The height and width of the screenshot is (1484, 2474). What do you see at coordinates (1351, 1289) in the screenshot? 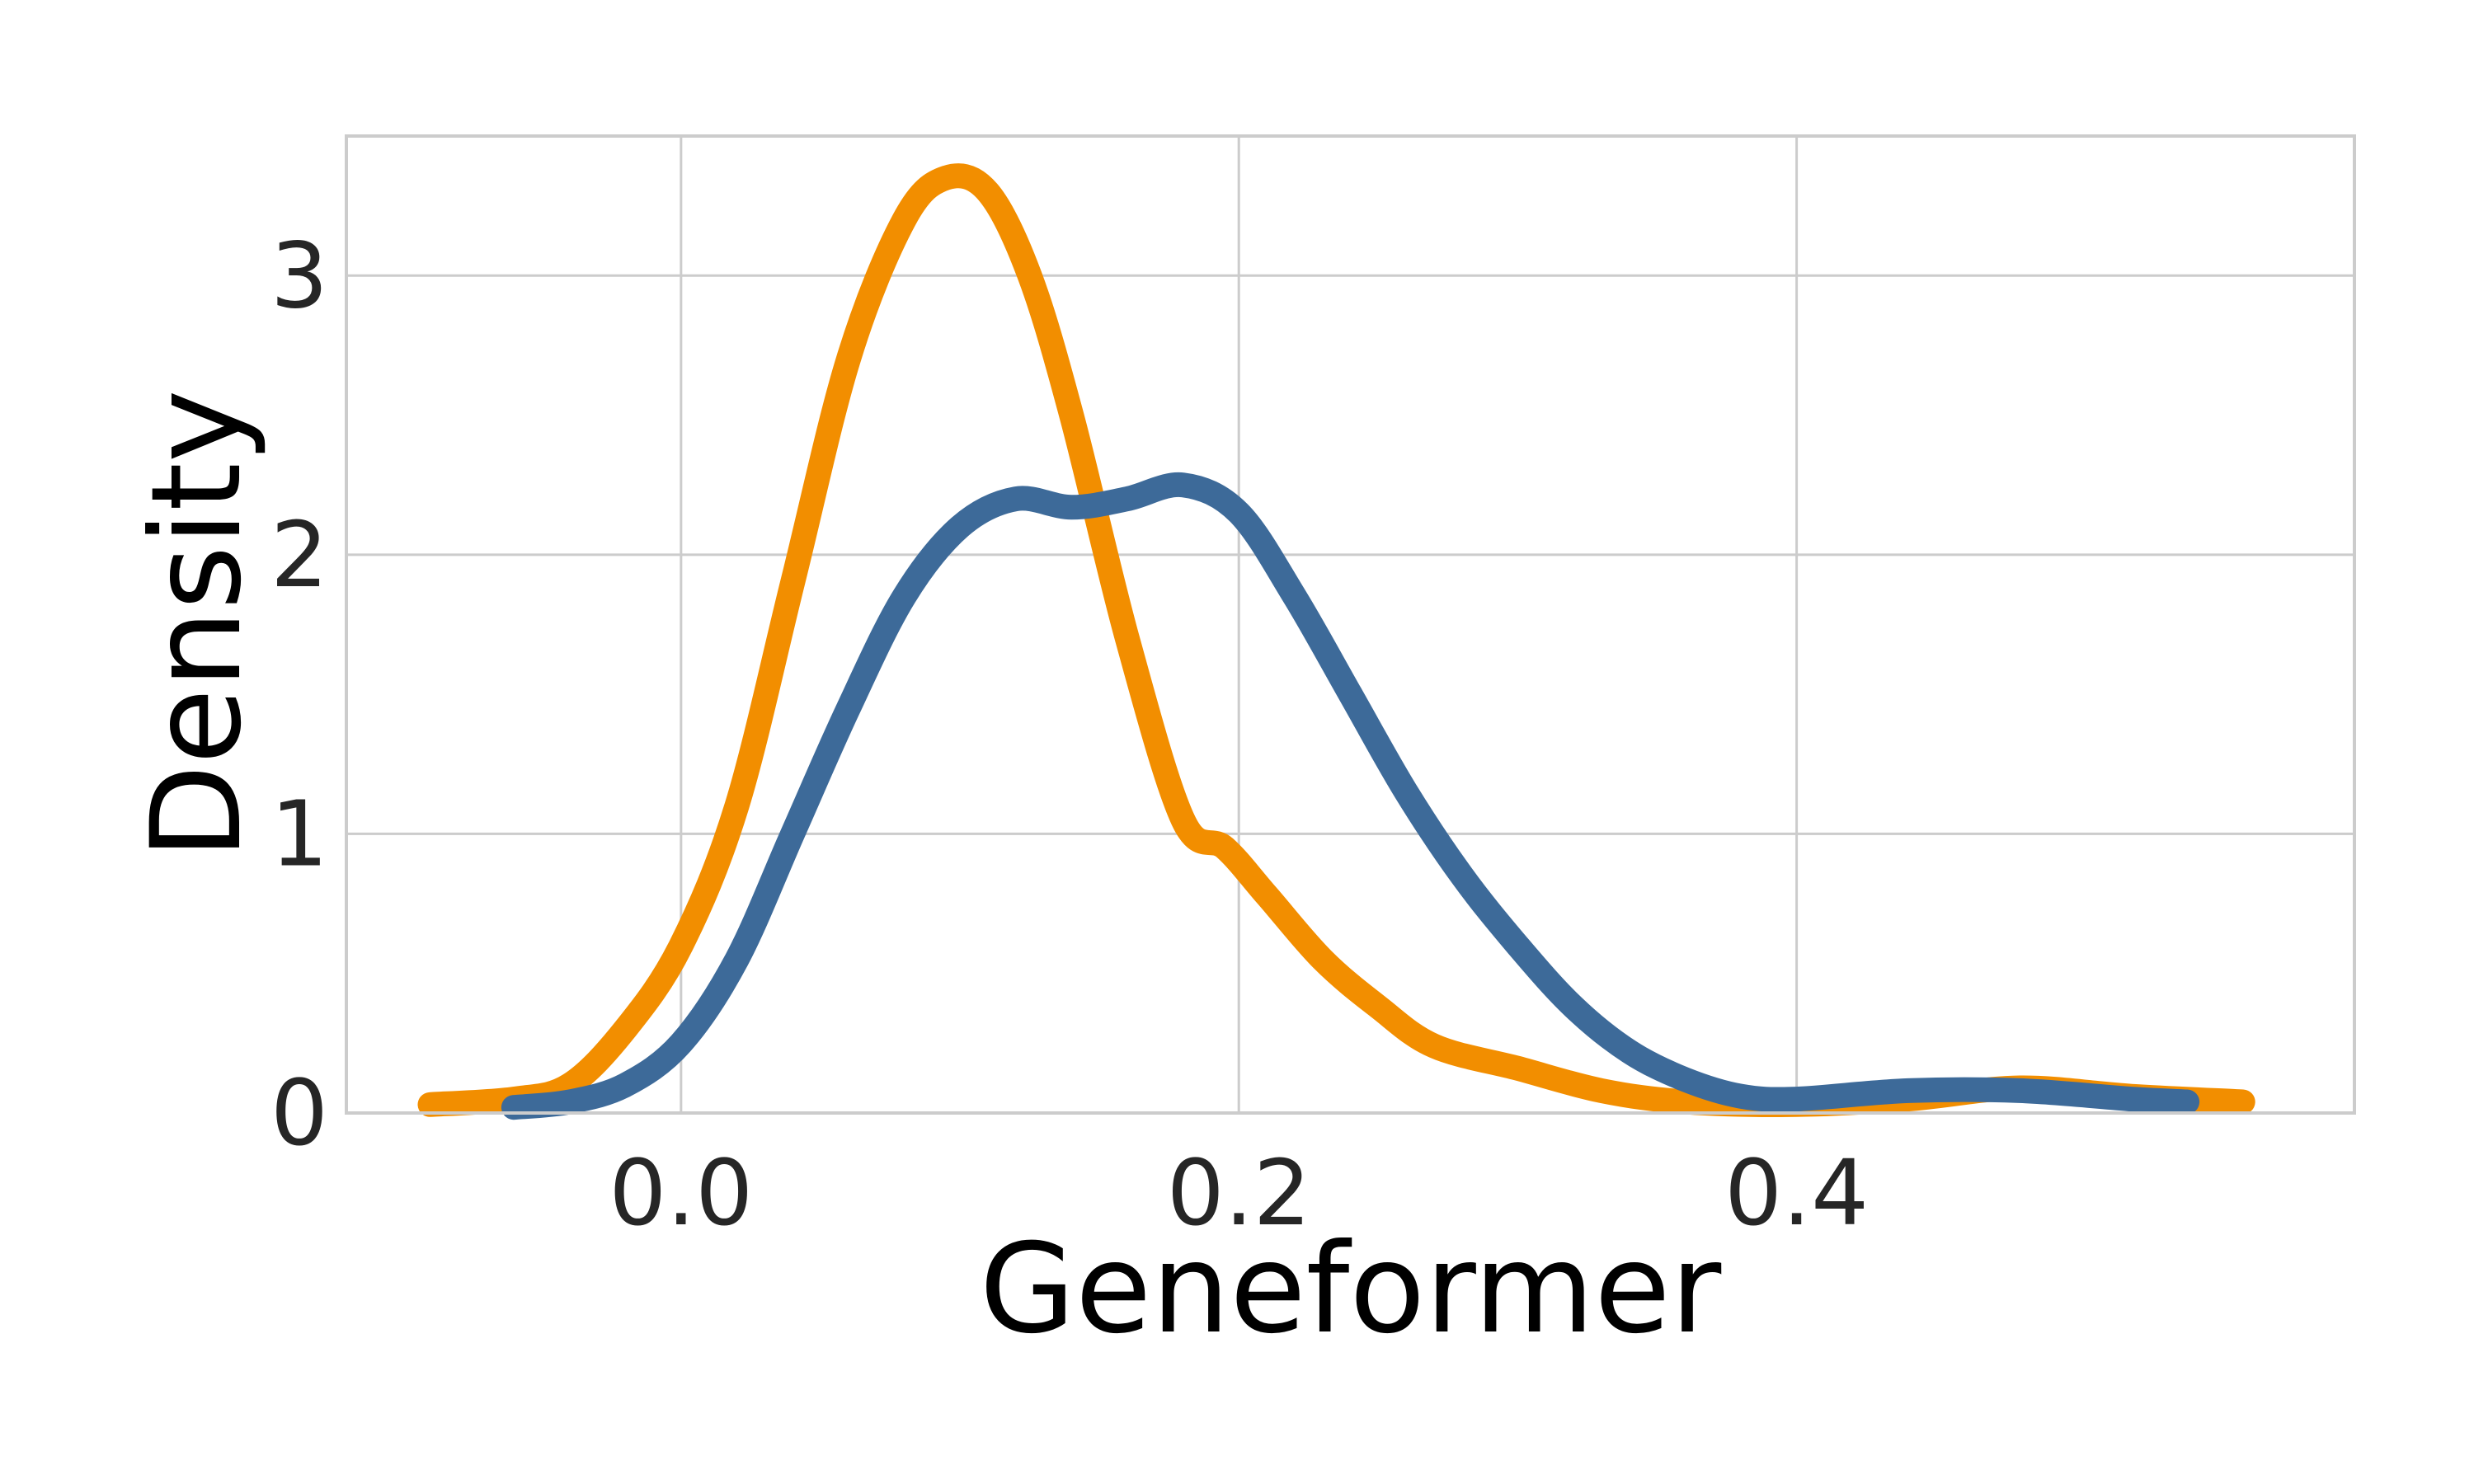
I see `x-axis-label: Geneformer` at bounding box center [1351, 1289].